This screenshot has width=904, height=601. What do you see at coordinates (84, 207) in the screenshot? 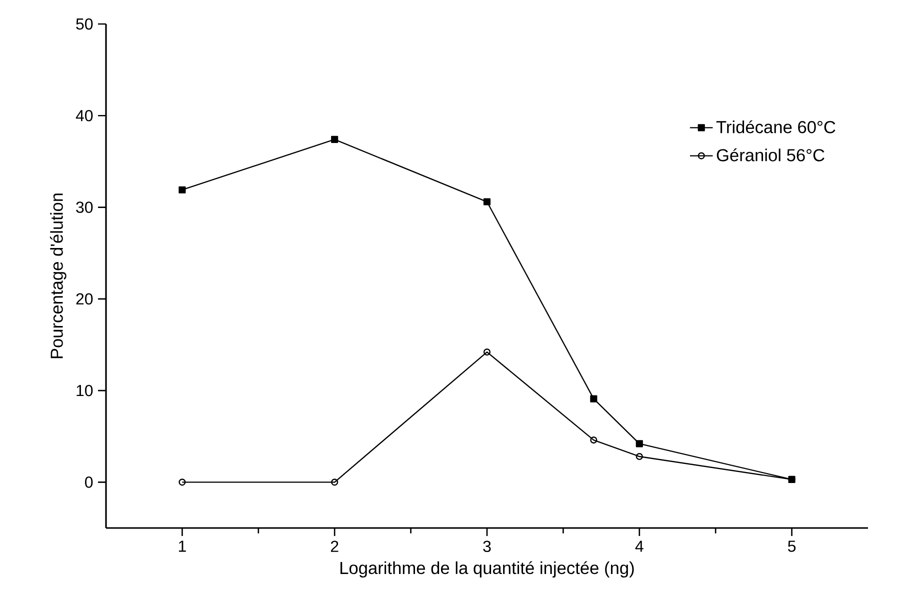
I see `y-tick-label: 30` at bounding box center [84, 207].